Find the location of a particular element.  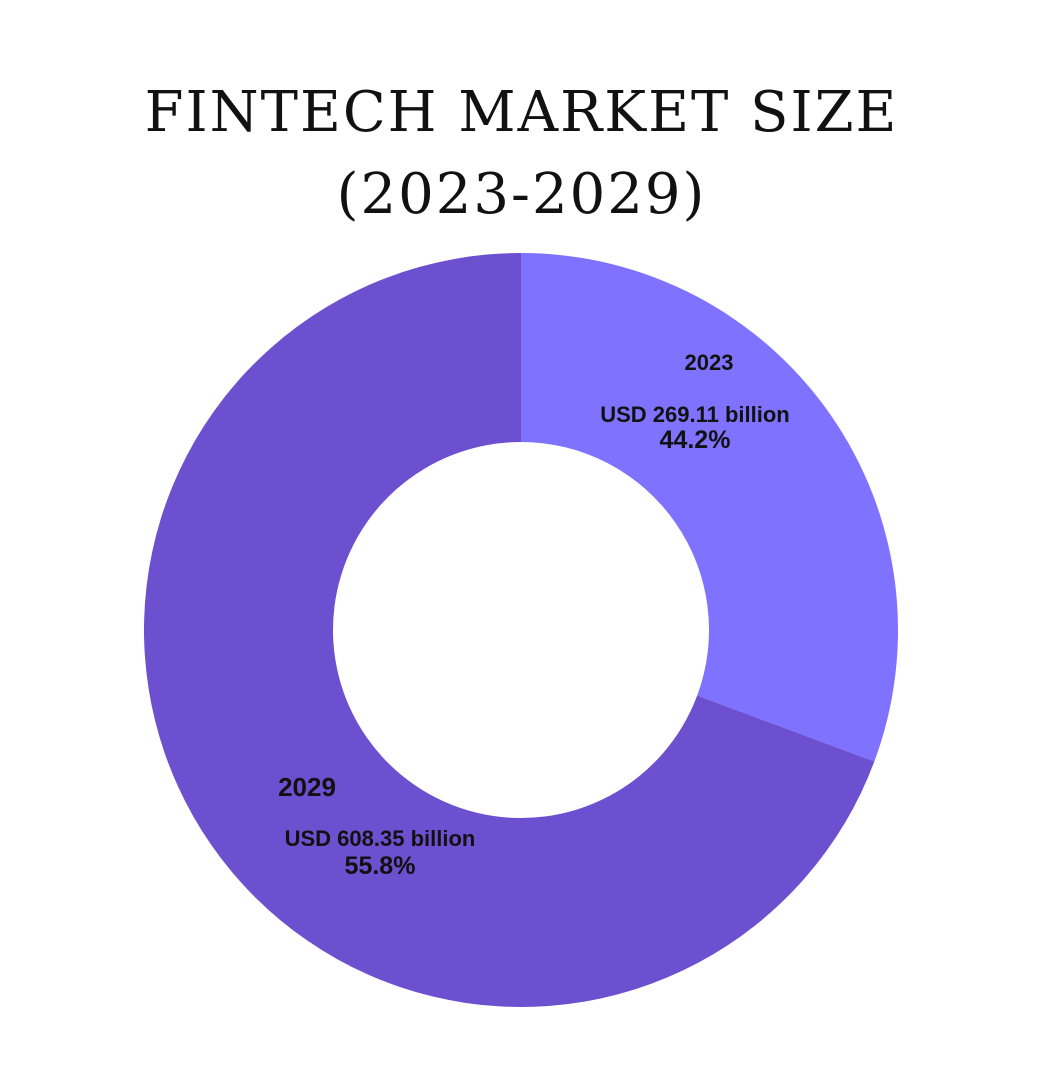

slice-label-2023: 2023 USD 269.11 billion 44.2% is located at coordinates (695, 402).